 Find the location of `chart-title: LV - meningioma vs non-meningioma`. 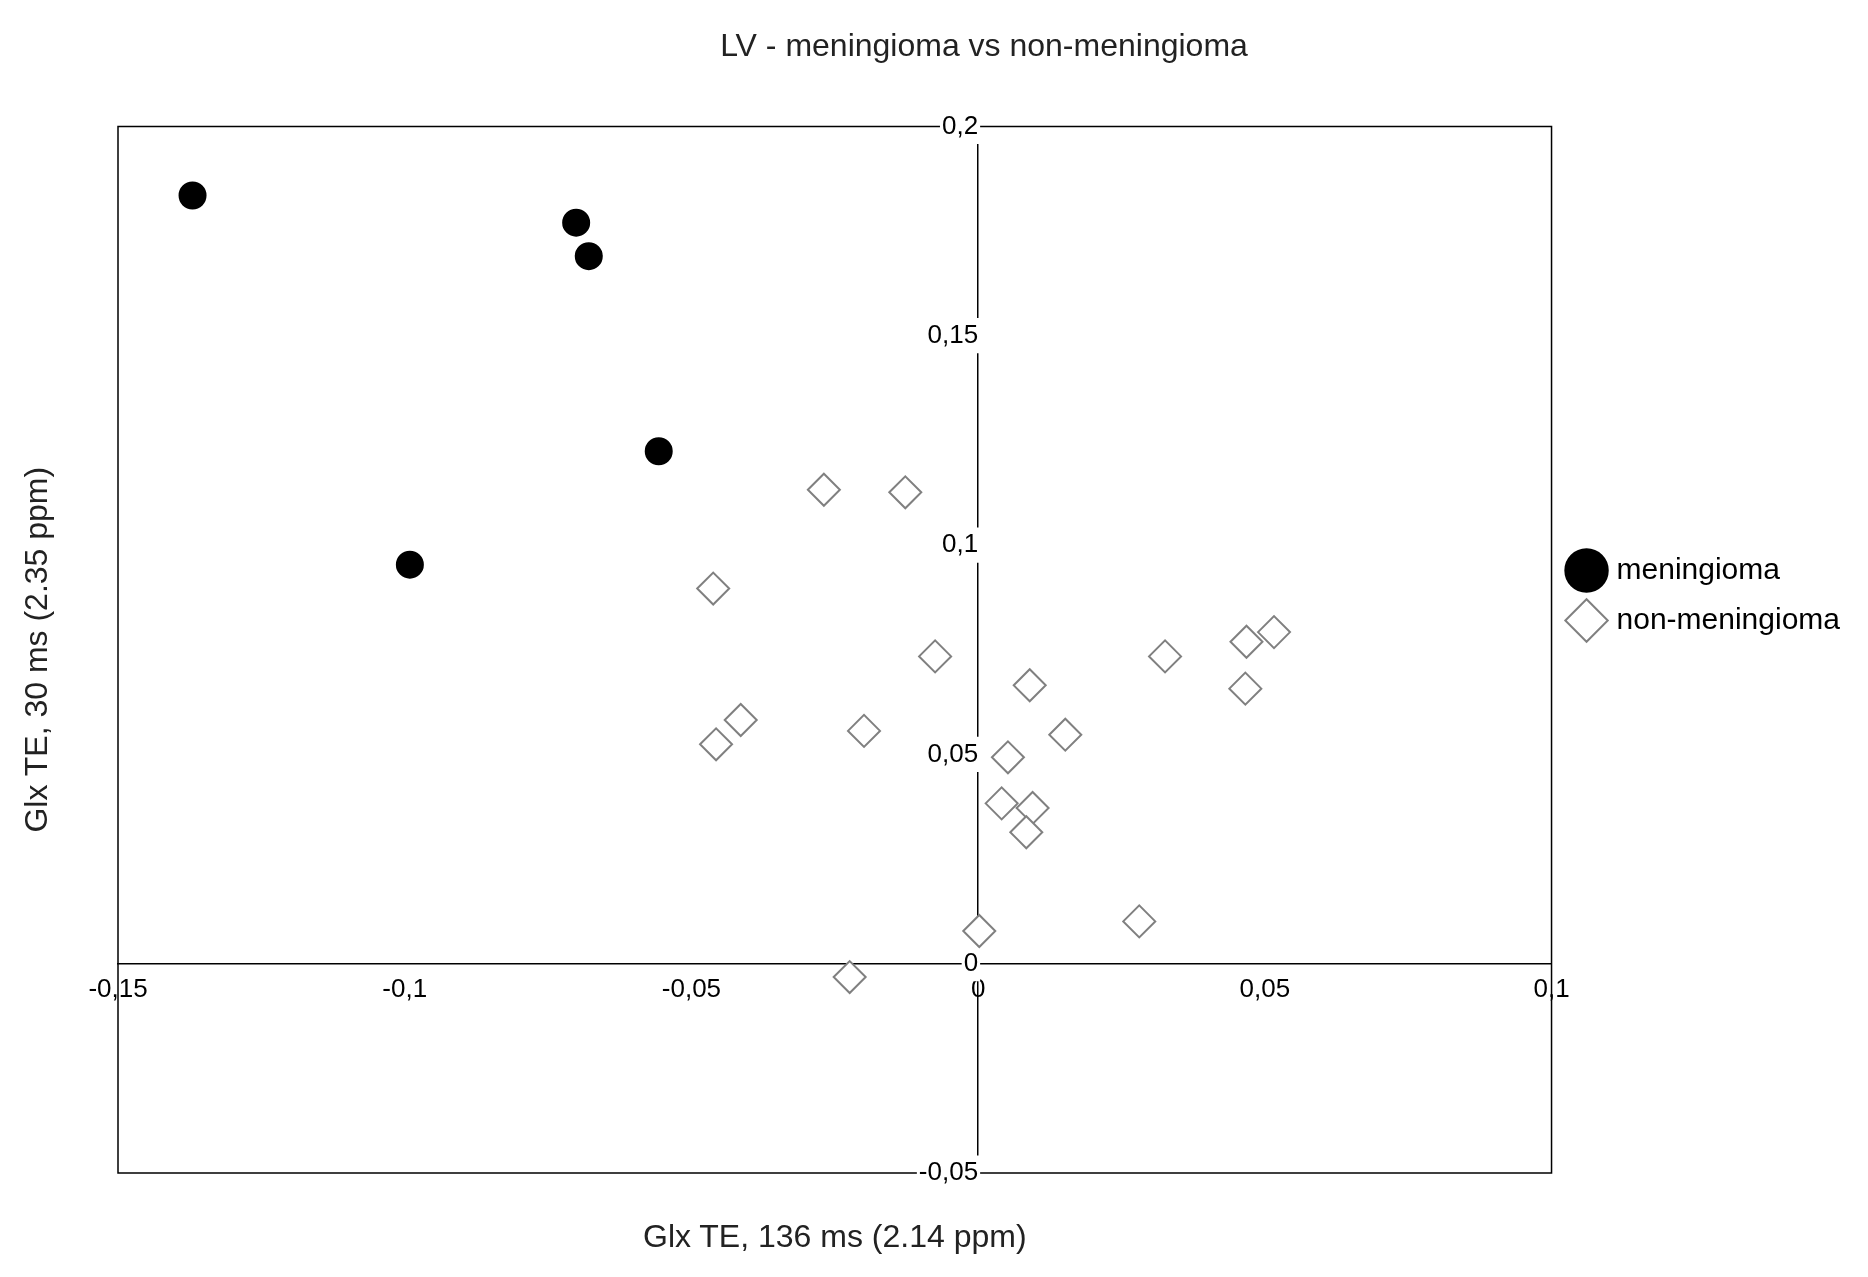

chart-title: LV - meningioma vs non-meningioma is located at coordinates (984, 45).